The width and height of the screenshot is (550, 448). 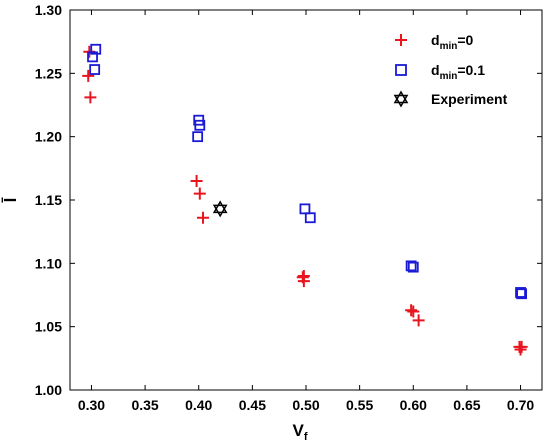 I want to click on x-axis-label: Vf, so click(x=299, y=432).